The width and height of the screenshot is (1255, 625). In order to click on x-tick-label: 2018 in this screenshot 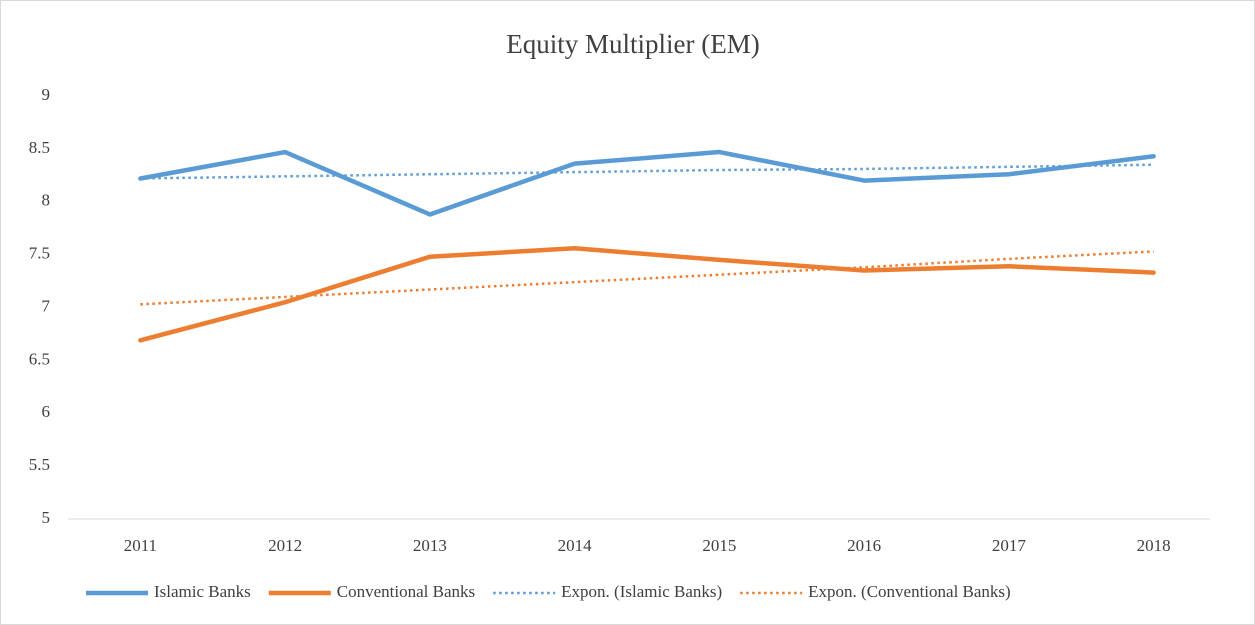, I will do `click(1154, 545)`.